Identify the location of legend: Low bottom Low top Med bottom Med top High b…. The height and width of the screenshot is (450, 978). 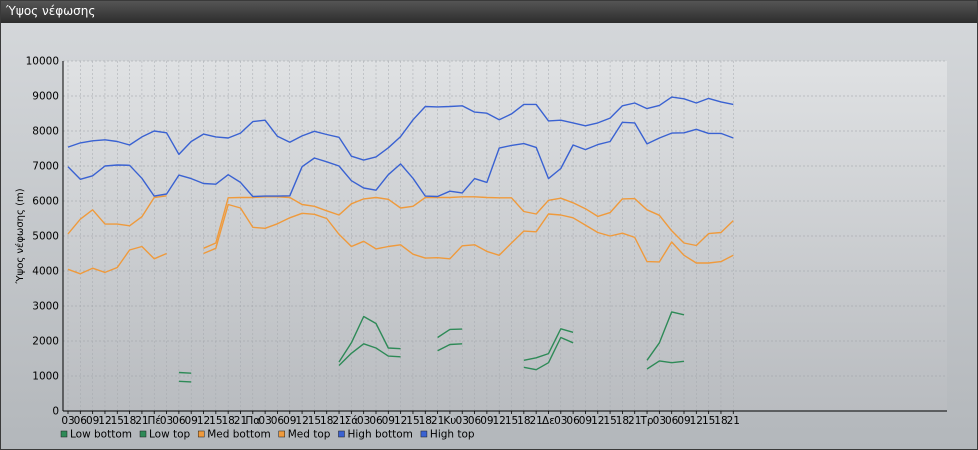
(267, 435).